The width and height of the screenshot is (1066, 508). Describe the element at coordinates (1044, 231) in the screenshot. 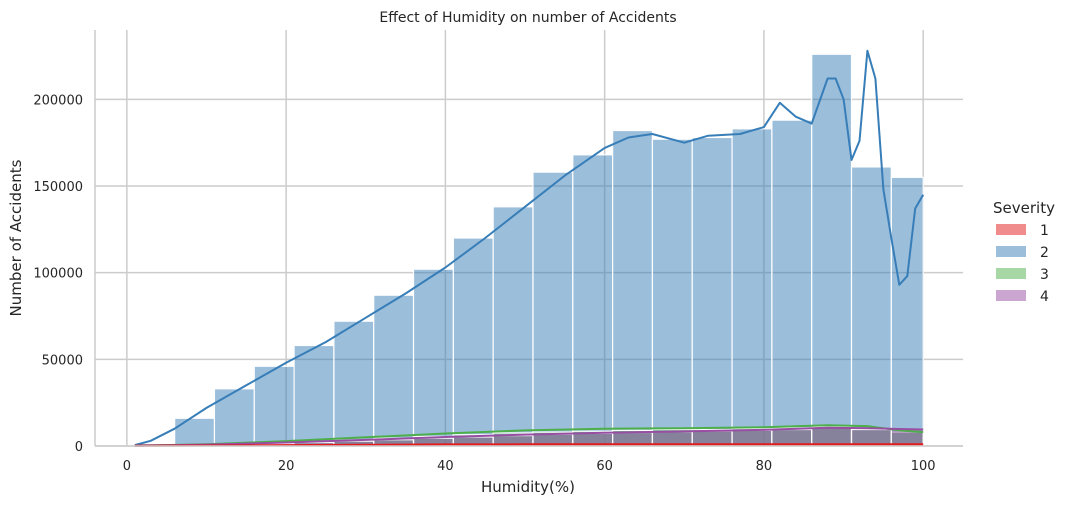

I see `legend-label-severity-1: 1` at that location.